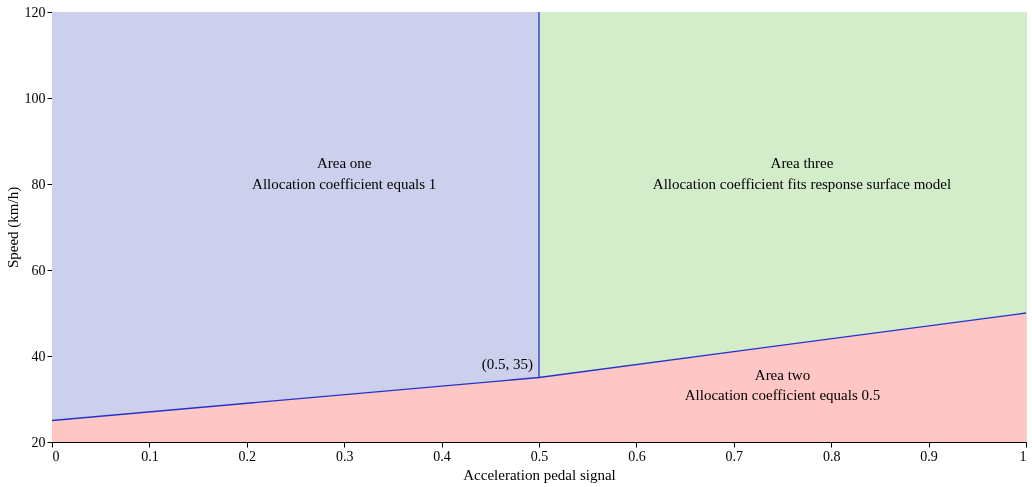 The height and width of the screenshot is (487, 1032). What do you see at coordinates (344, 184) in the screenshot?
I see `annotation: Allocation coefficient equals 1` at bounding box center [344, 184].